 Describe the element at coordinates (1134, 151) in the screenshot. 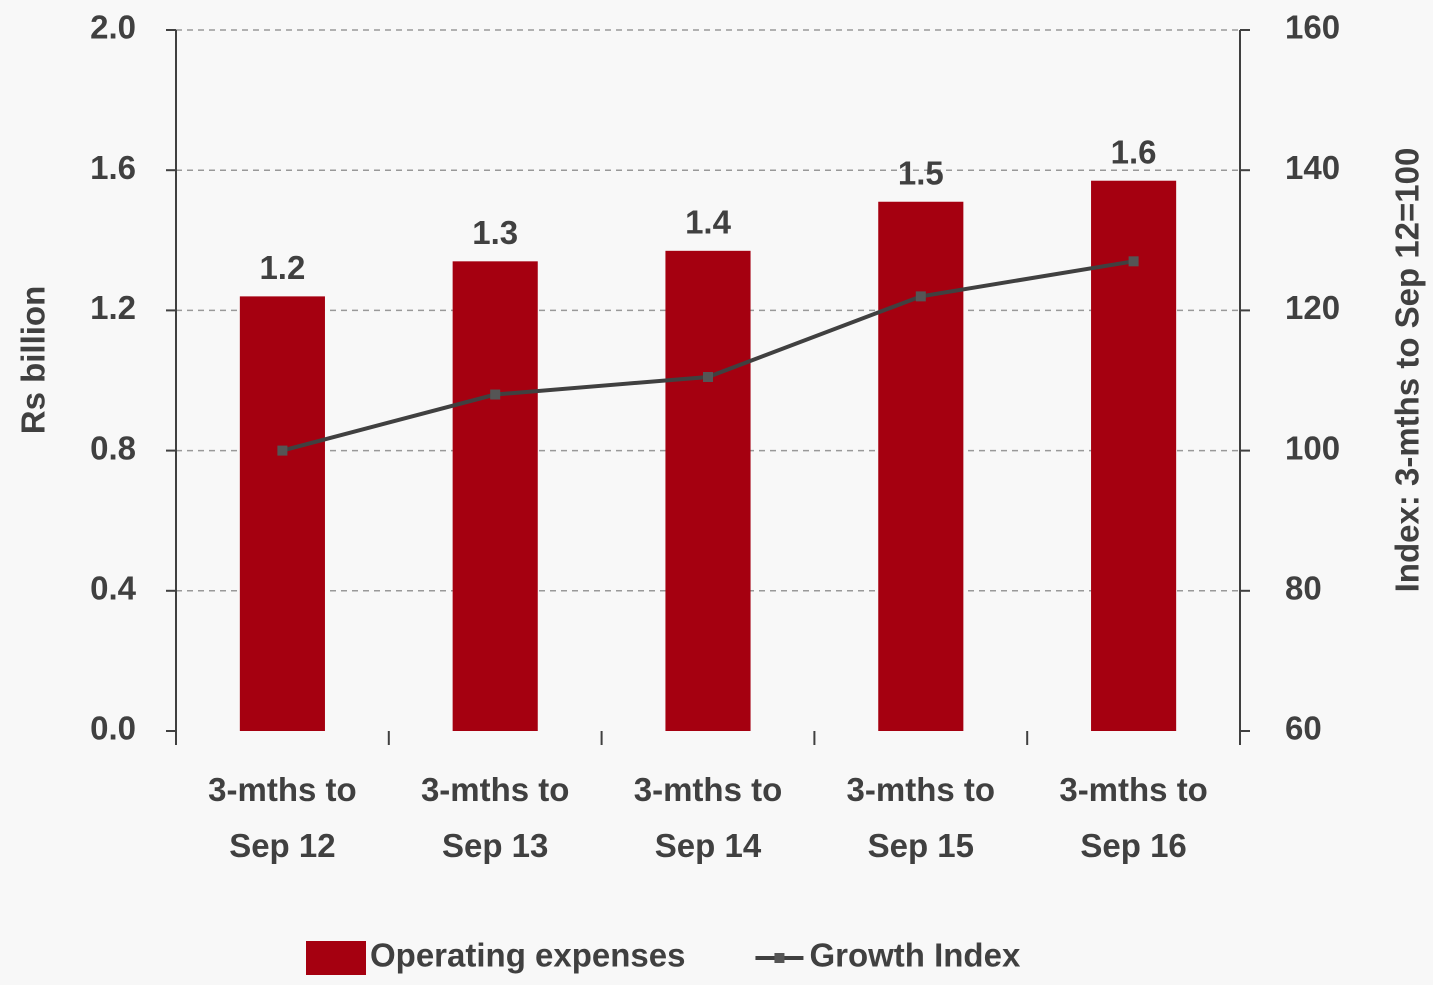

I see `data-label: 1.6` at that location.